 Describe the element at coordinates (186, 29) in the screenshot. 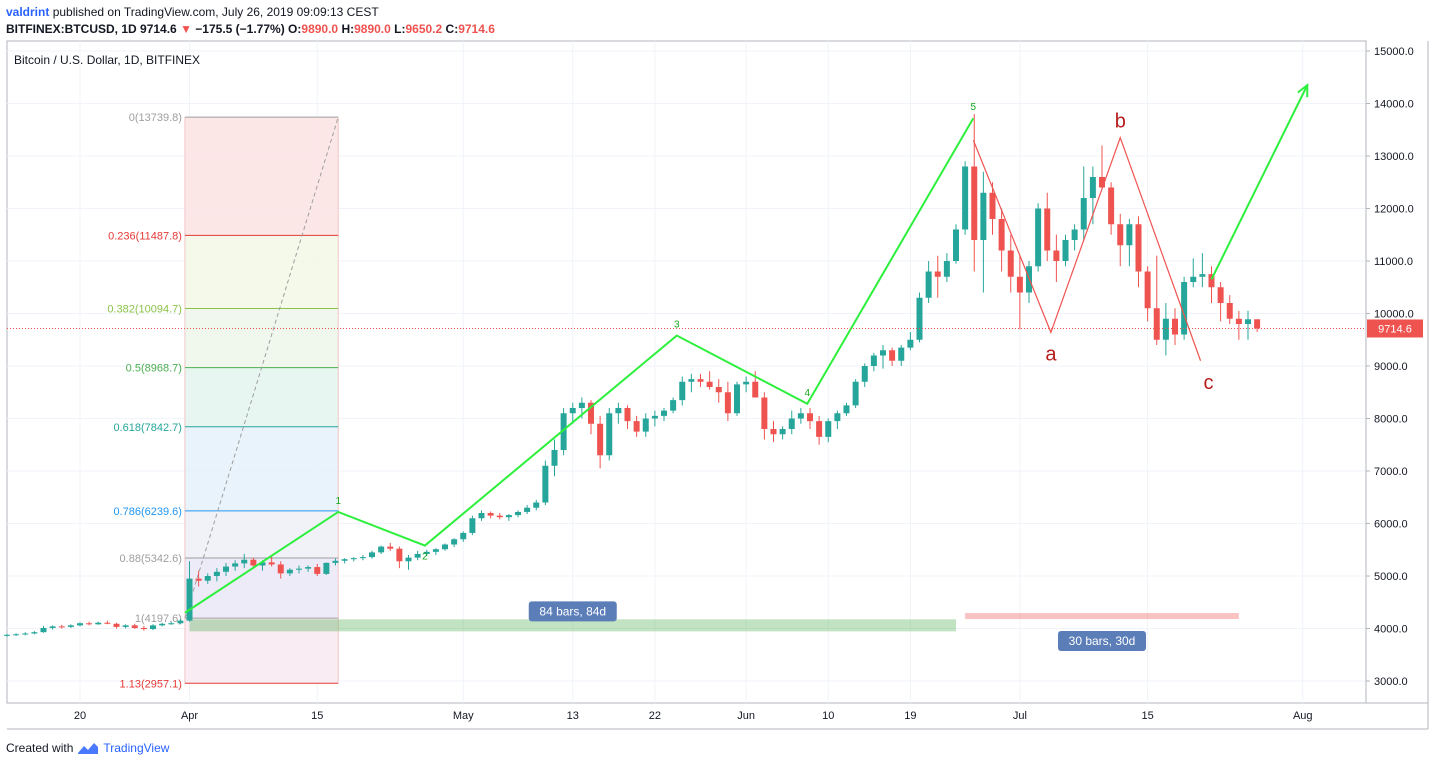

I see `down-arrow-icon: ▼` at that location.